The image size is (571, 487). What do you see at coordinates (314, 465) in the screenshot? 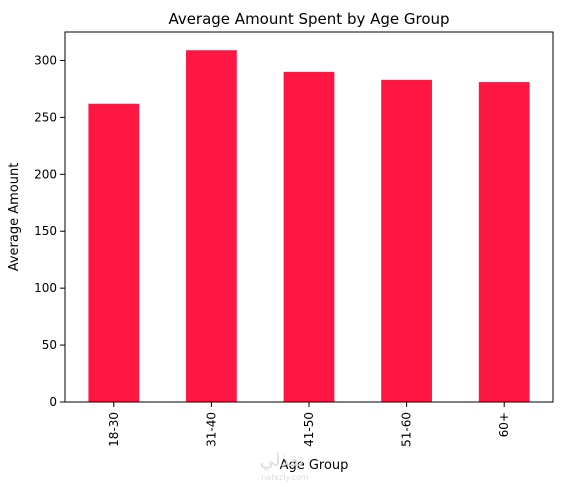
I see `x-axis-label: Age Group` at bounding box center [314, 465].